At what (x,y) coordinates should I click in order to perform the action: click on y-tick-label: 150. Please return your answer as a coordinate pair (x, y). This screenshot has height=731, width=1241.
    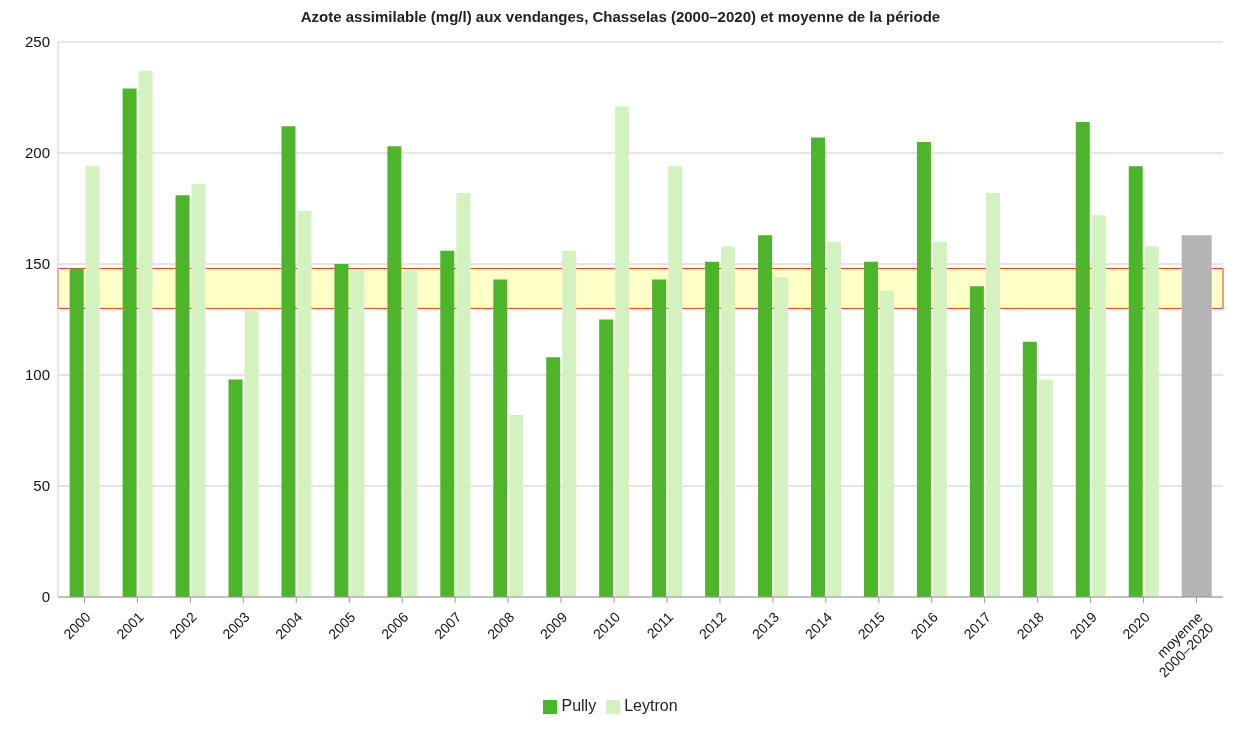
    Looking at the image, I should click on (37, 264).